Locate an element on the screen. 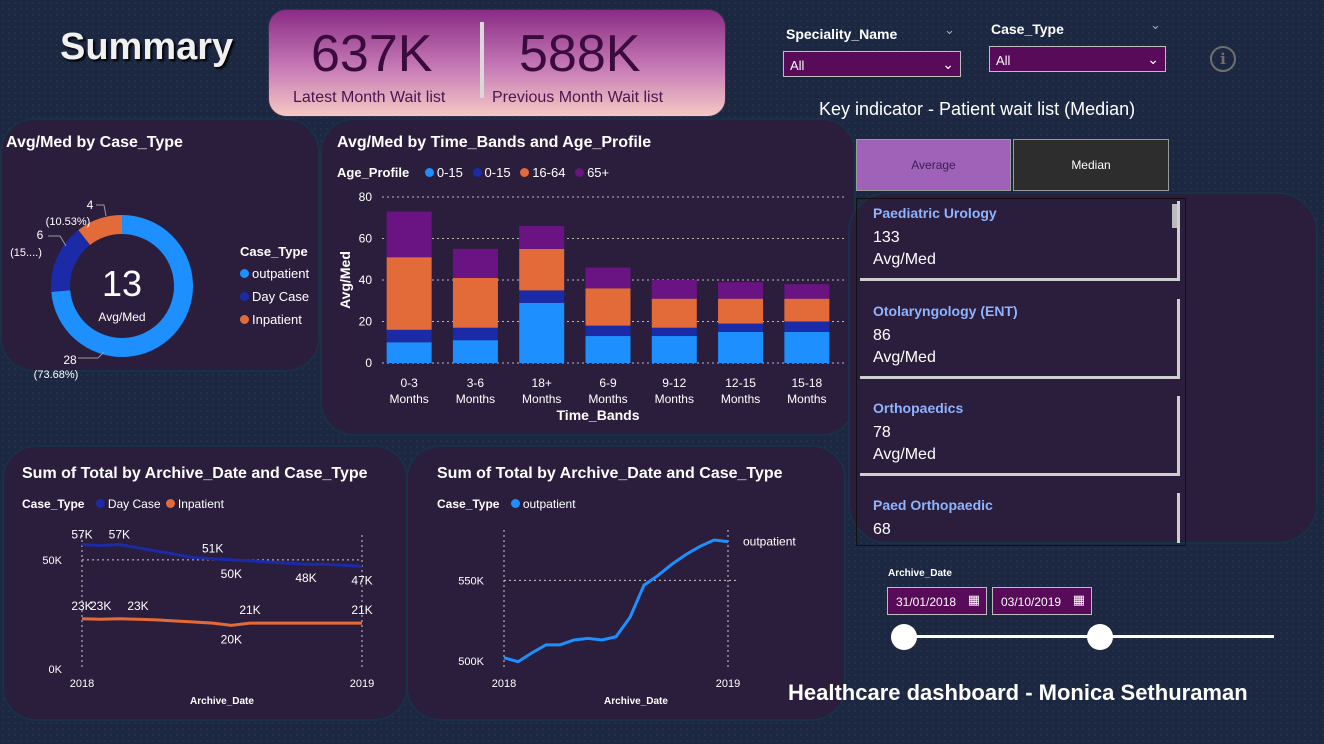 The width and height of the screenshot is (1324, 744). card-list is located at coordinates (1021, 372).